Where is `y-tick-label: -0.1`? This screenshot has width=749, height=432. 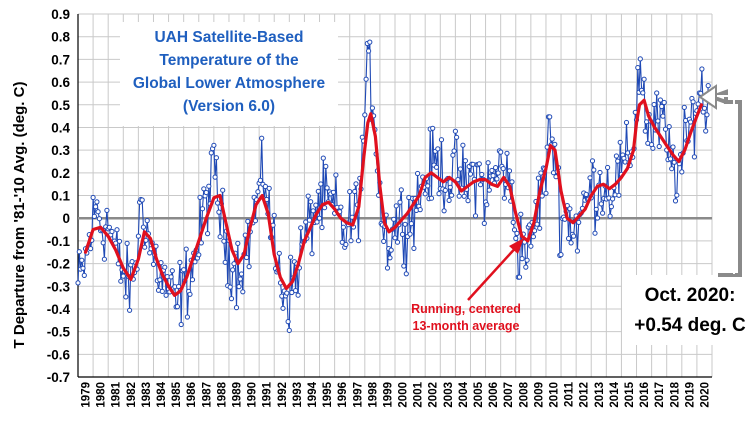 y-tick-label: -0.1 is located at coordinates (59, 241).